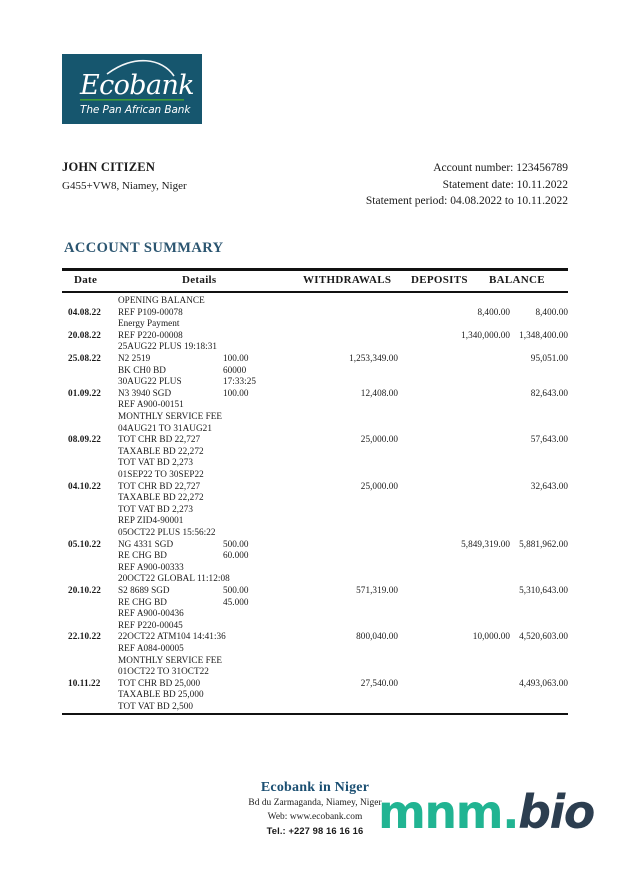 This screenshot has height=878, width=630. What do you see at coordinates (491, 636) in the screenshot?
I see `row-deposit-amount: 10,000.00` at bounding box center [491, 636].